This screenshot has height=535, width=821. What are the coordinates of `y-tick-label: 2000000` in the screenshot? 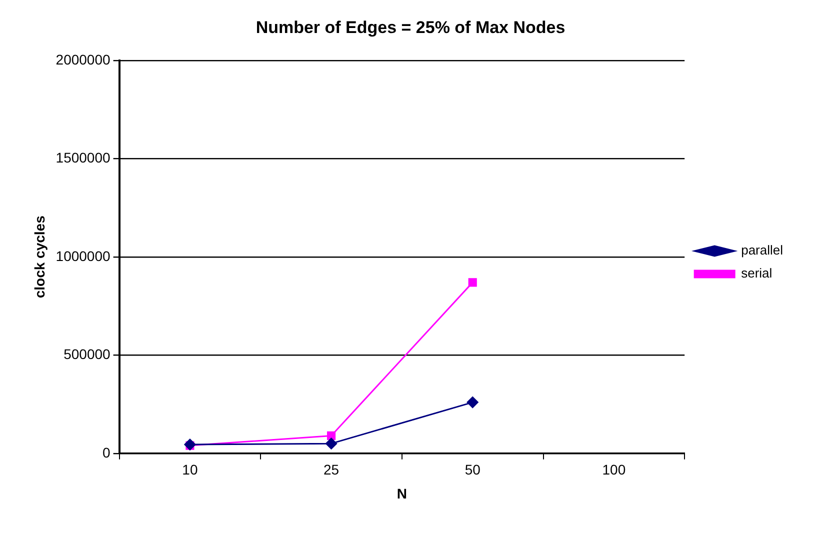 It's located at (83, 59).